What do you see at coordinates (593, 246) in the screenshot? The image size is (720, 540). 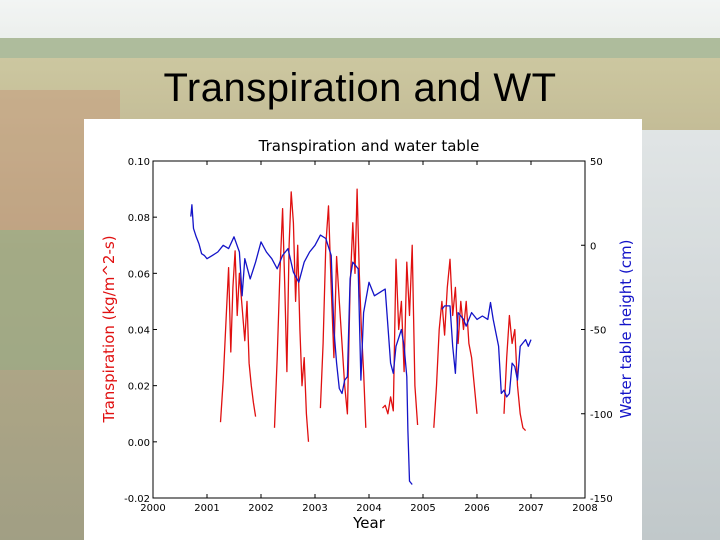 I see `y2-tick-label: 0` at bounding box center [593, 246].